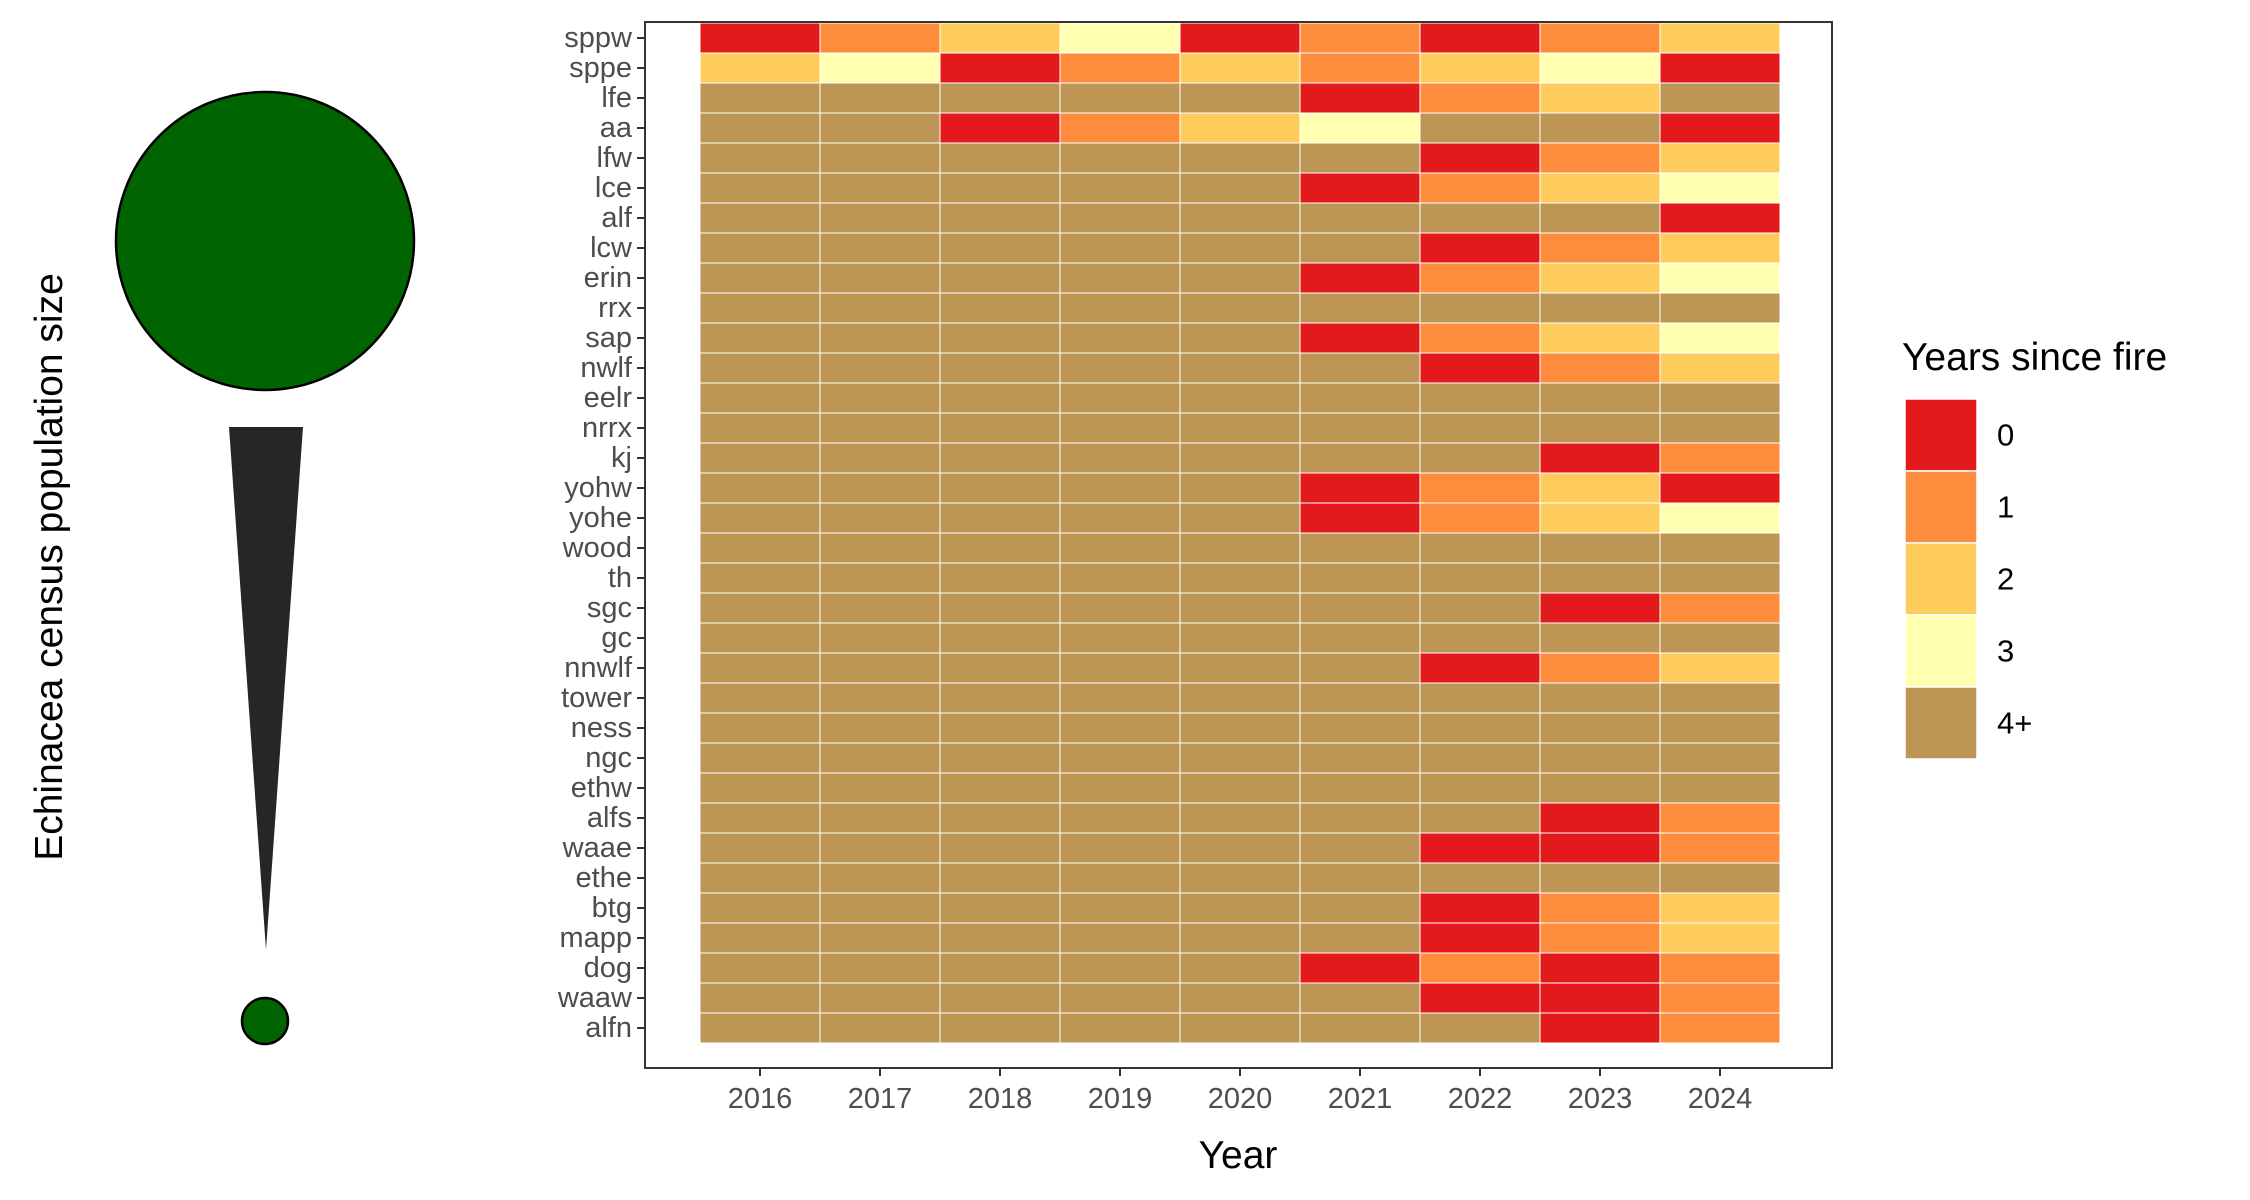  I want to click on y-tick-label: aa, so click(616, 128).